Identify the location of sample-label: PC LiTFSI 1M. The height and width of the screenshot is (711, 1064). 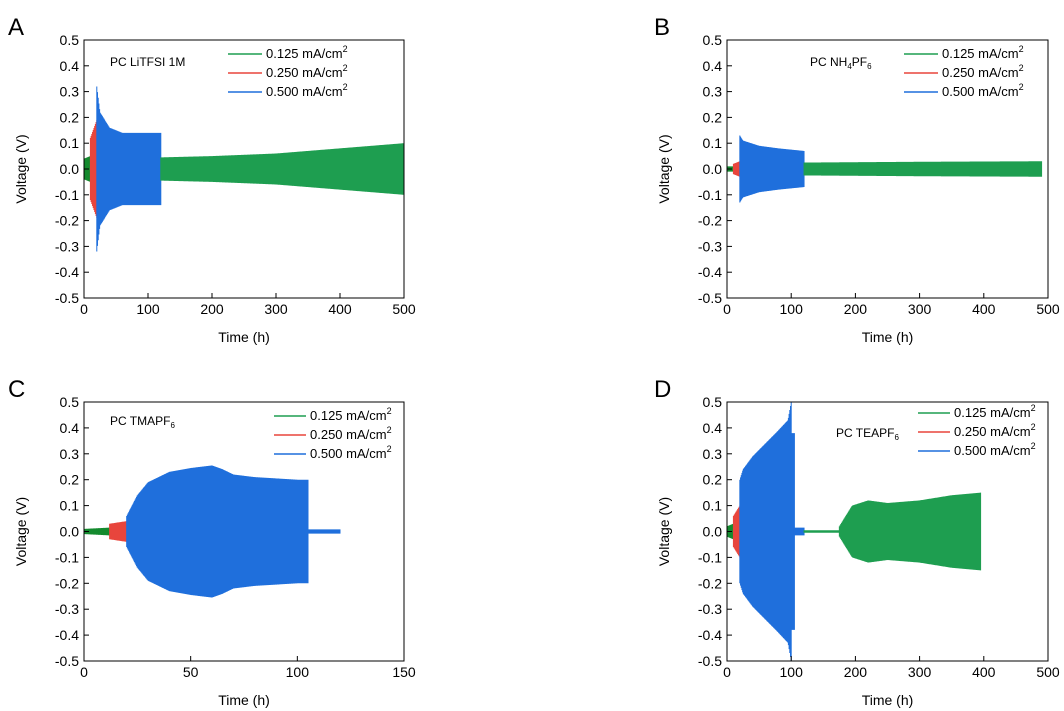
(147, 62).